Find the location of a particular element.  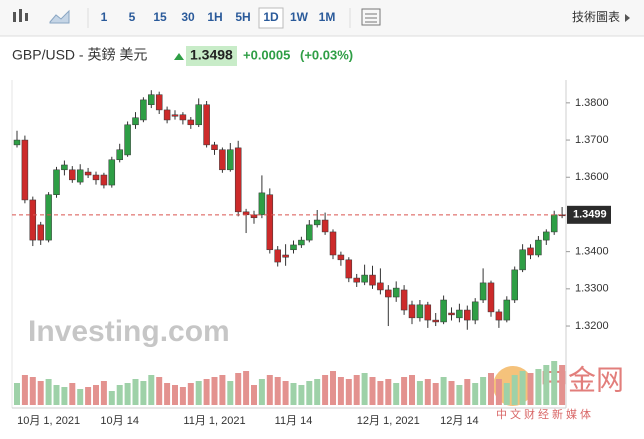

y-tick-label: 1.3800 is located at coordinates (592, 103).